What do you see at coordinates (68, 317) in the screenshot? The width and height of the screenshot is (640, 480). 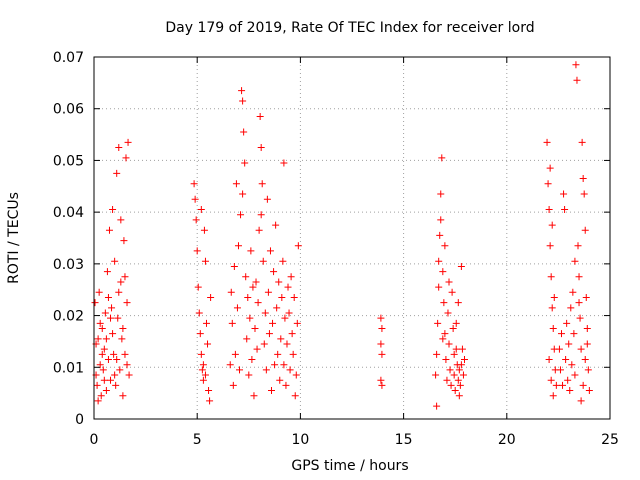 I see `y-tick-label: 0.02` at bounding box center [68, 317].